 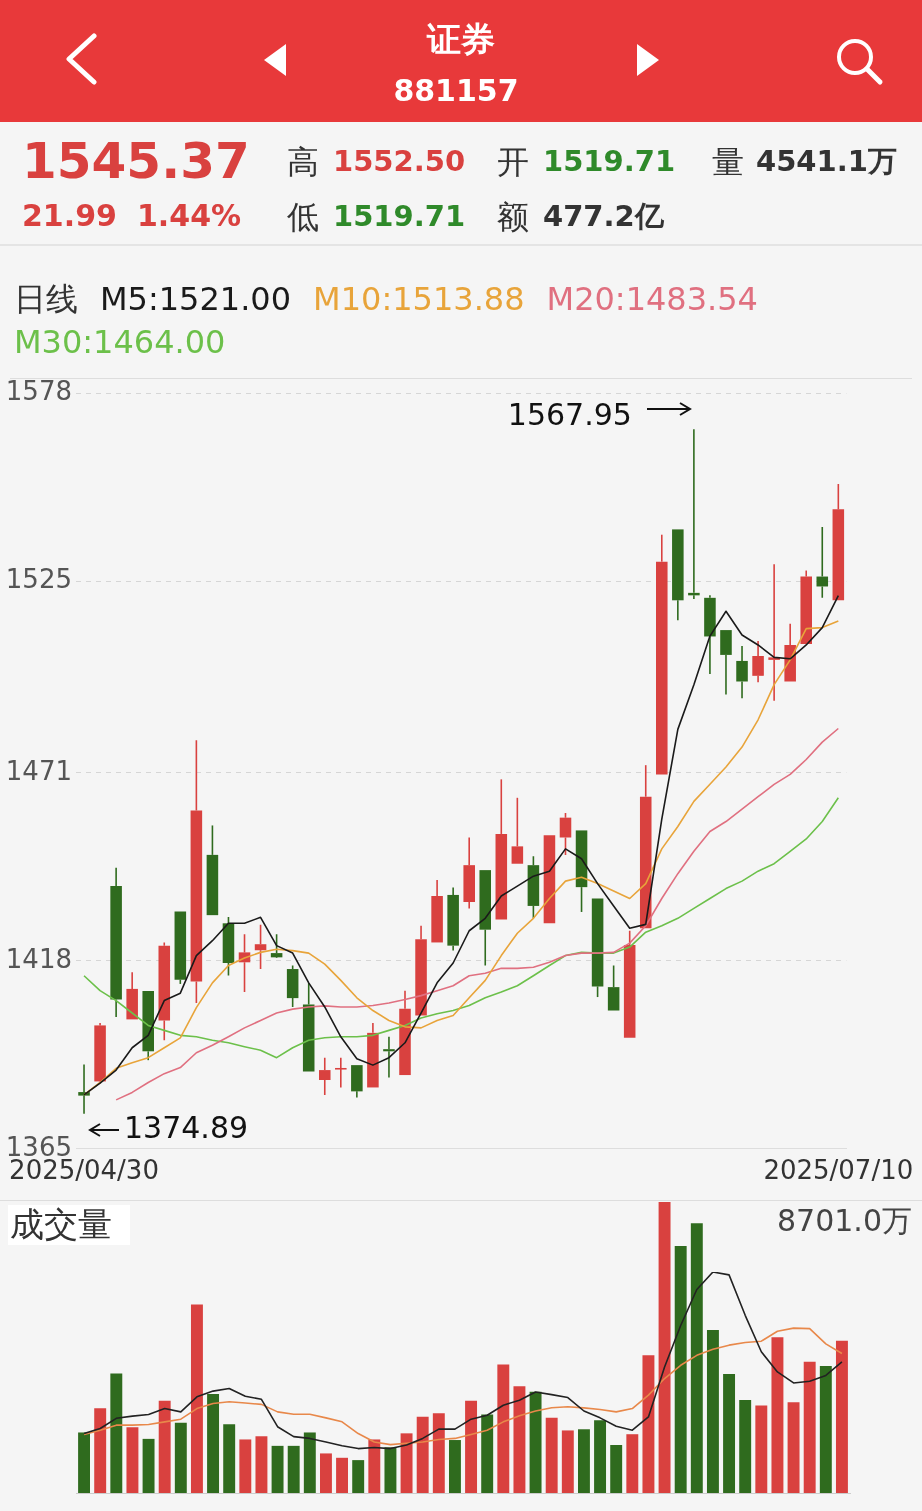 I want to click on text: 1552.50, so click(x=399, y=161).